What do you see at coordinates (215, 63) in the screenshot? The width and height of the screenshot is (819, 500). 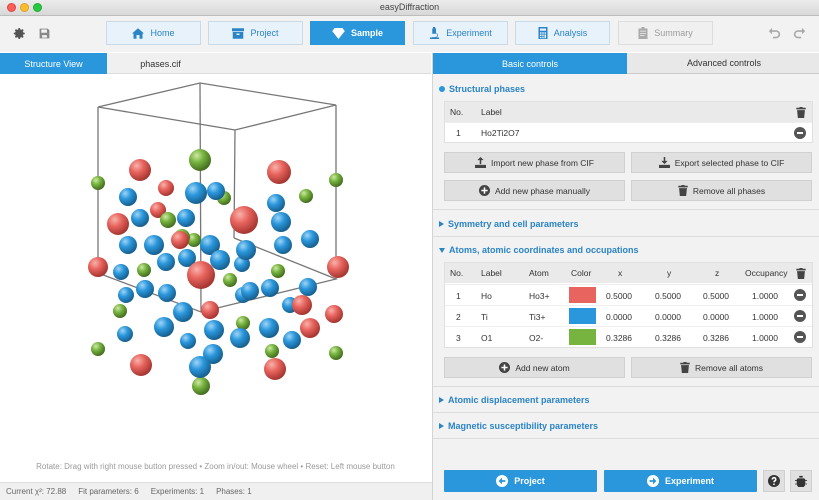 I see `left-tab-bar: Structure View phases.cif` at bounding box center [215, 63].